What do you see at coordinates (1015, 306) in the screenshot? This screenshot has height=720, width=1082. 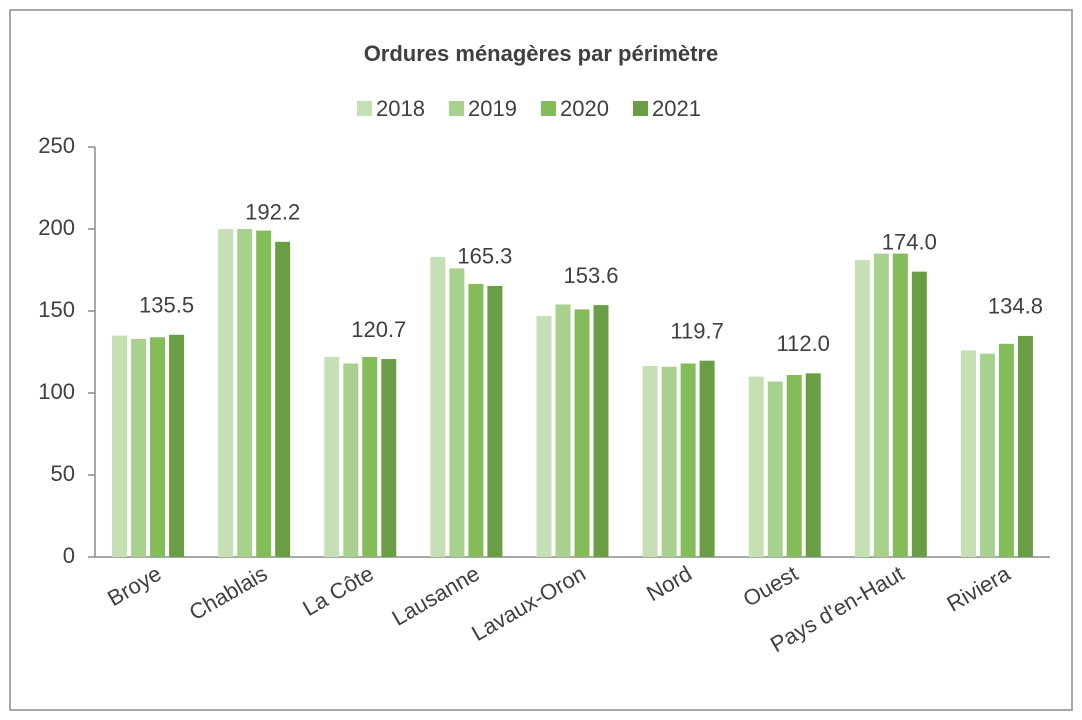 I see `data-label: 134.8` at bounding box center [1015, 306].